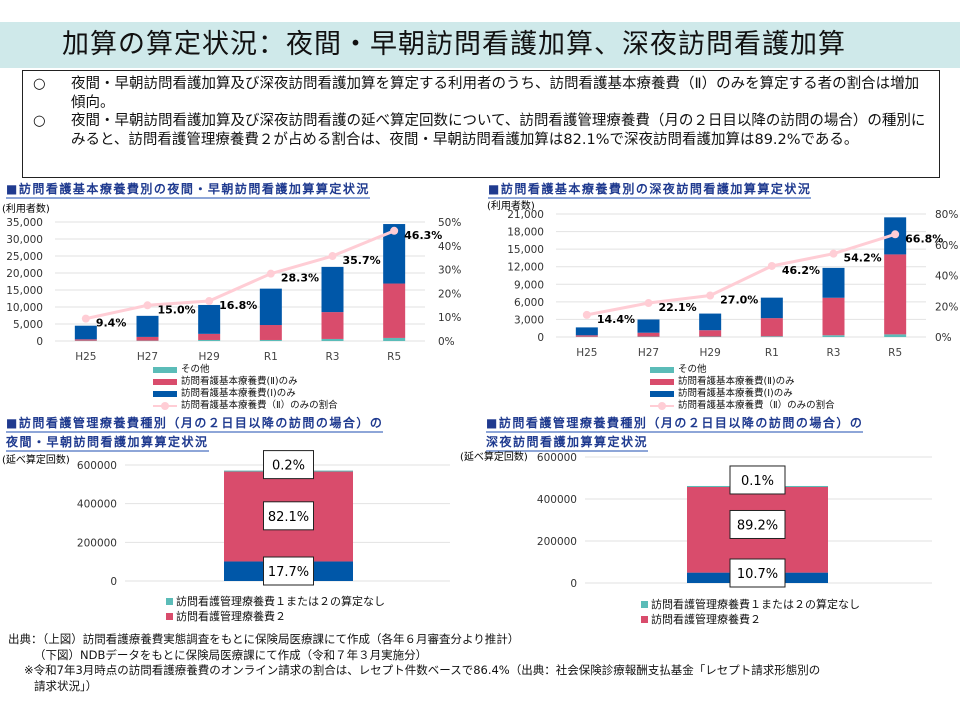 The height and width of the screenshot is (720, 960). Describe the element at coordinates (24, 223) in the screenshot. I see `y-tick-label: 35,000` at that location.